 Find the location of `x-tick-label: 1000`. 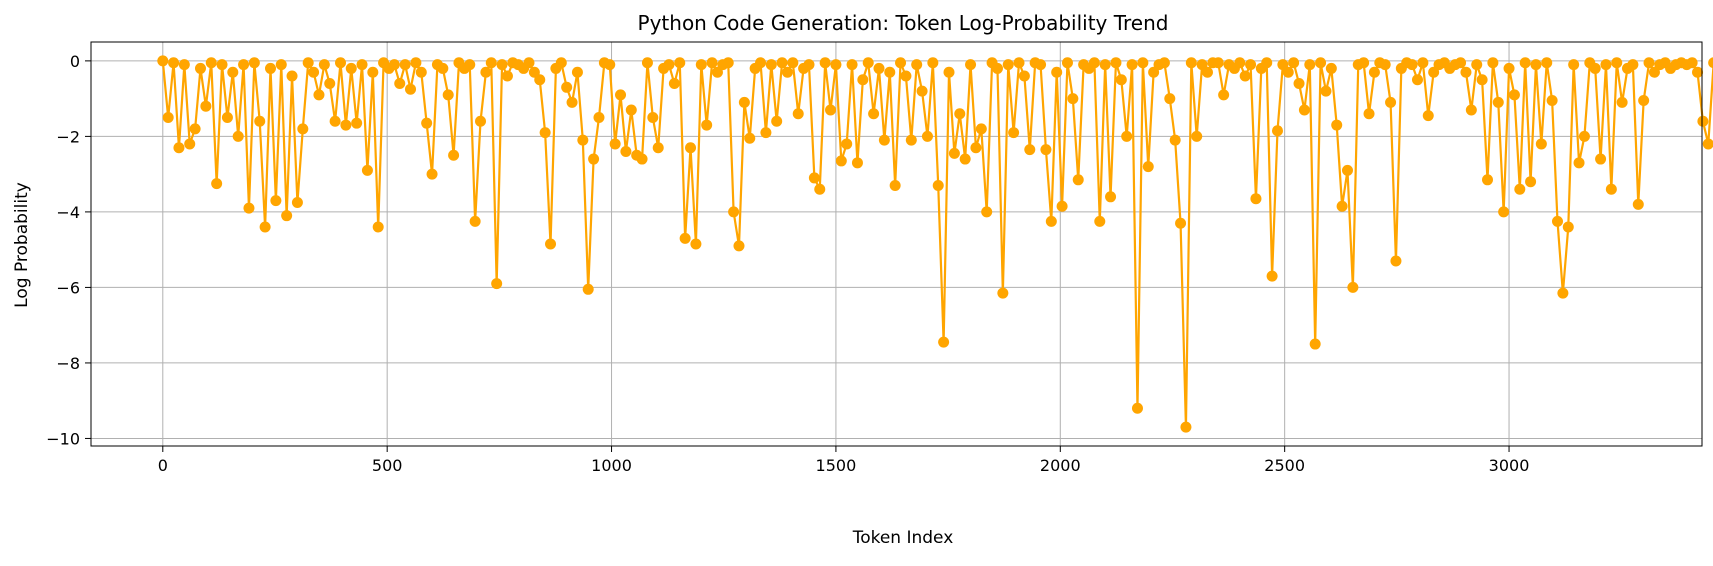

x-tick-label: 1000 is located at coordinates (611, 465).